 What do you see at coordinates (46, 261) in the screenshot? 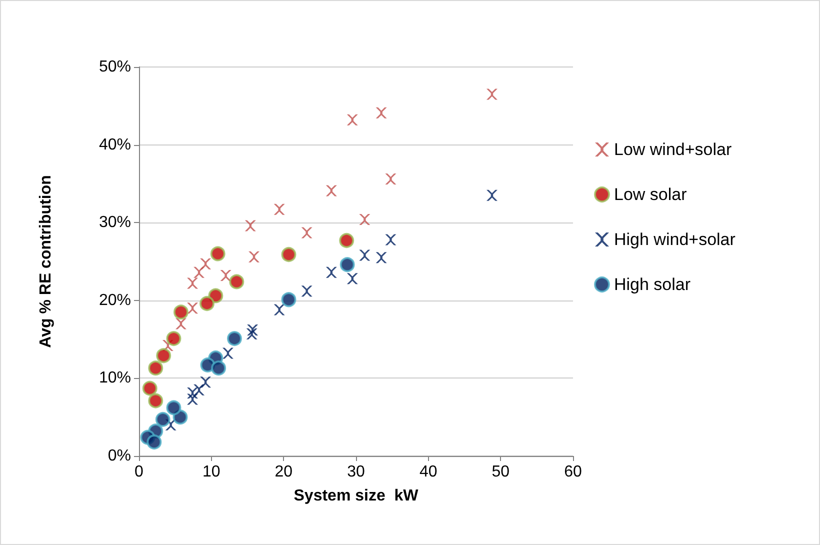
I see `y-axis-title: Avg % RE contribution` at bounding box center [46, 261].